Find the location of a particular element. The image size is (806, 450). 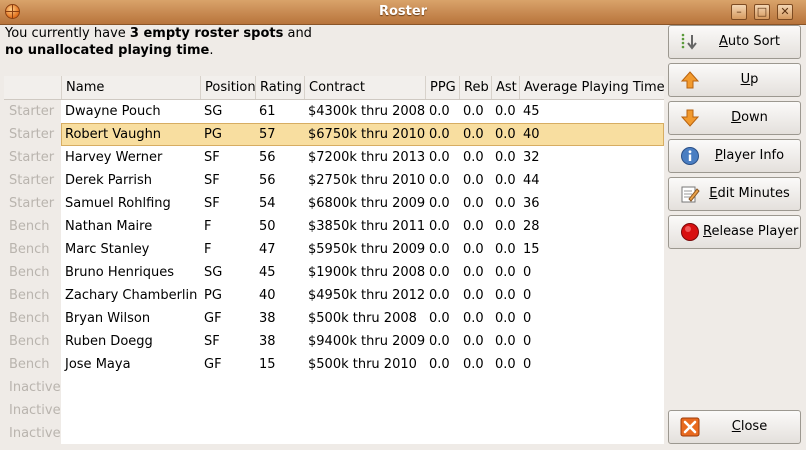

column-header-contract: Contract is located at coordinates (364, 87).